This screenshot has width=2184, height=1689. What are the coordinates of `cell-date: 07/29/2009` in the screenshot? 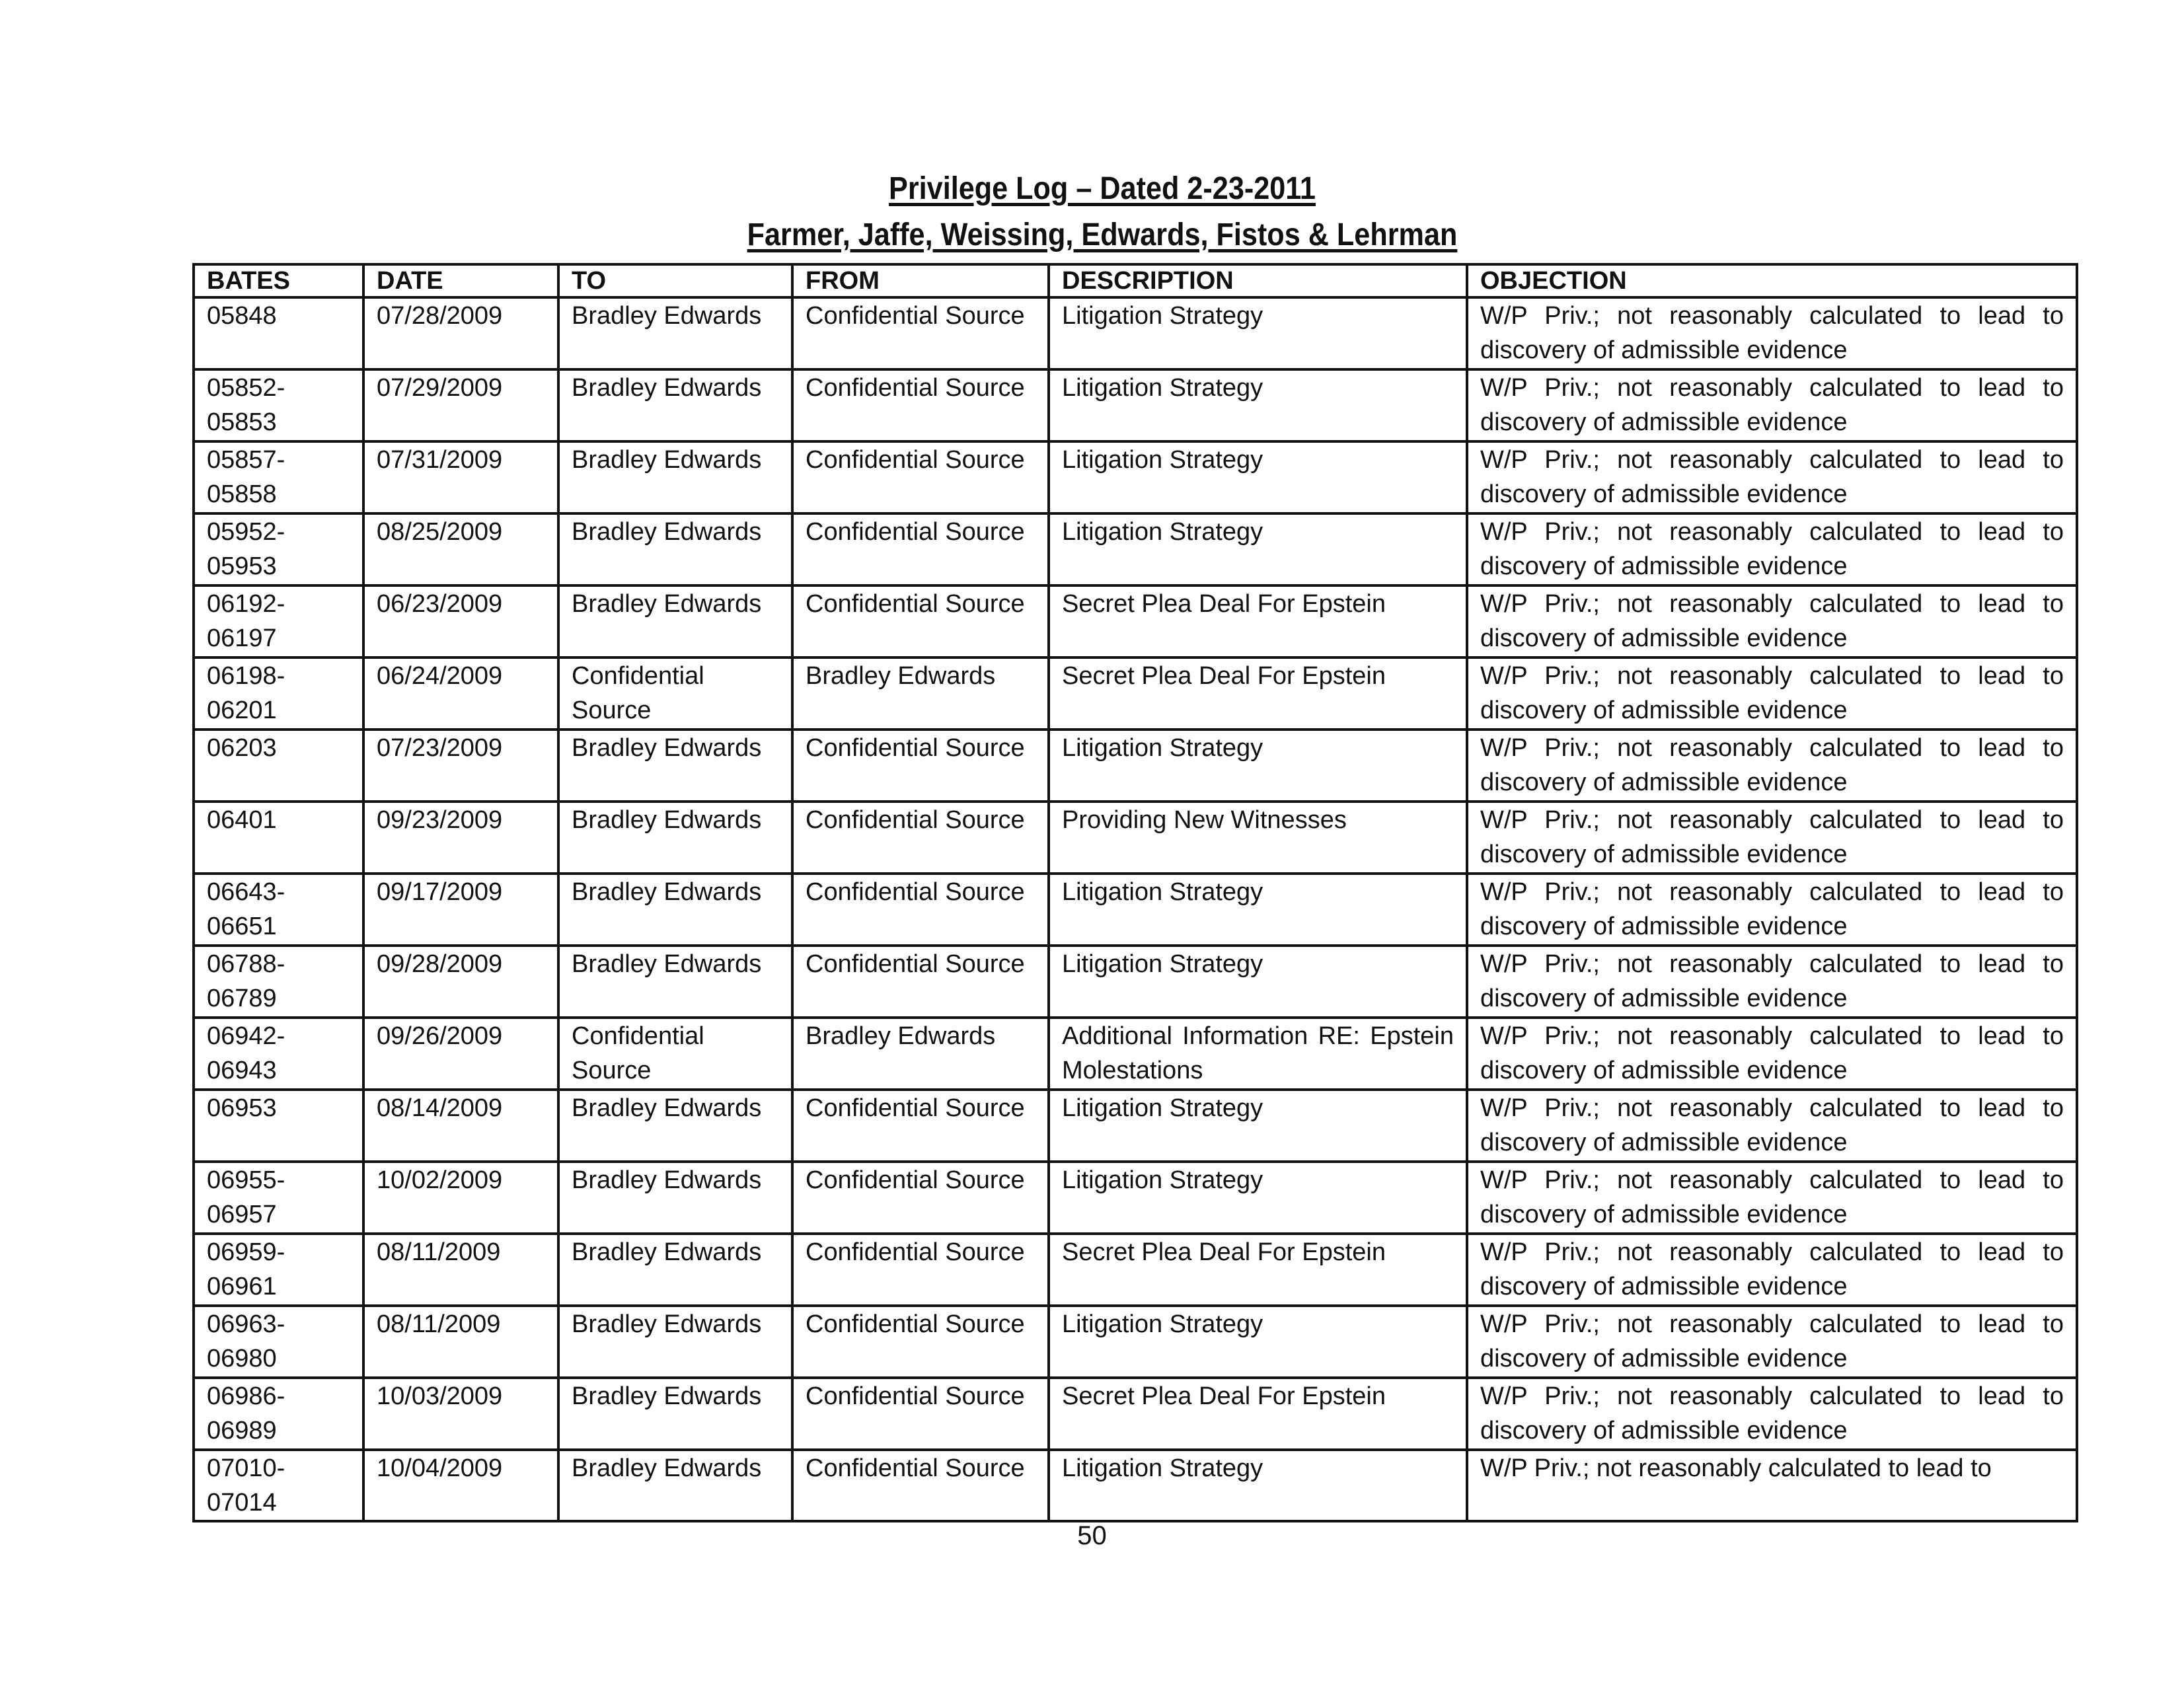 It's located at (461, 406).